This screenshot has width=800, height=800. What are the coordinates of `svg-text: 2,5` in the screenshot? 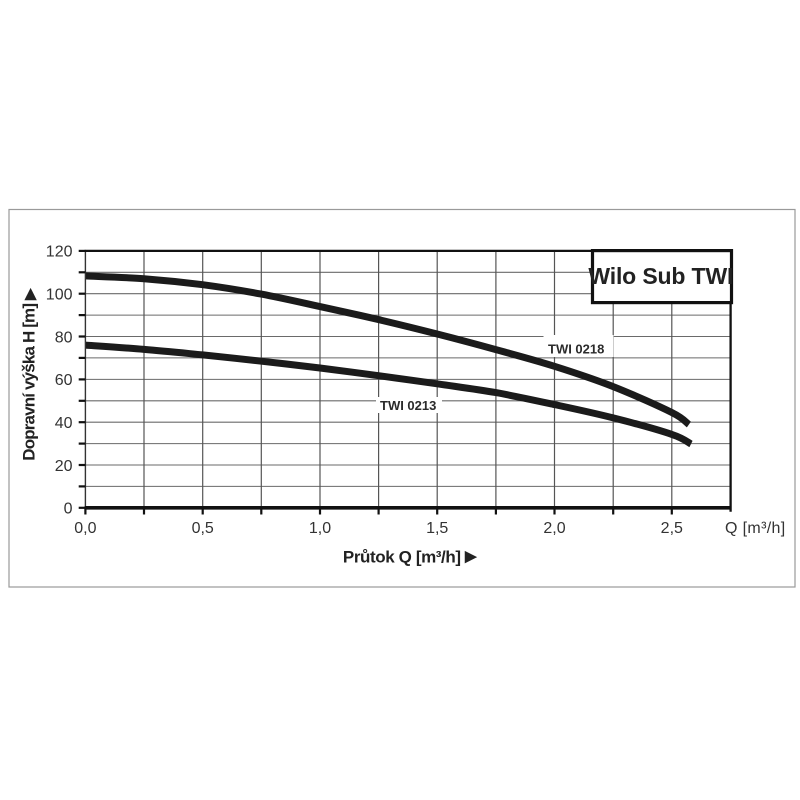 It's located at (672, 528).